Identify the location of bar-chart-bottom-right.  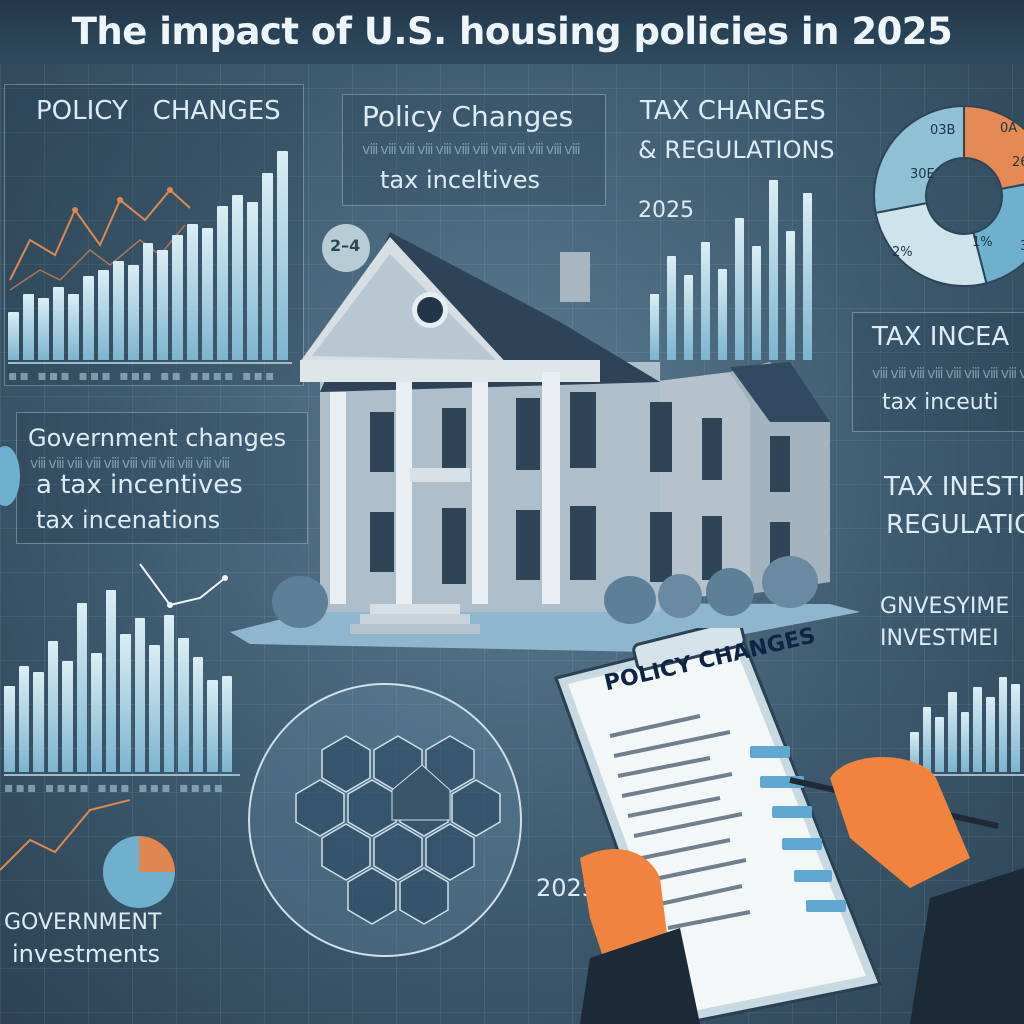
(967, 722).